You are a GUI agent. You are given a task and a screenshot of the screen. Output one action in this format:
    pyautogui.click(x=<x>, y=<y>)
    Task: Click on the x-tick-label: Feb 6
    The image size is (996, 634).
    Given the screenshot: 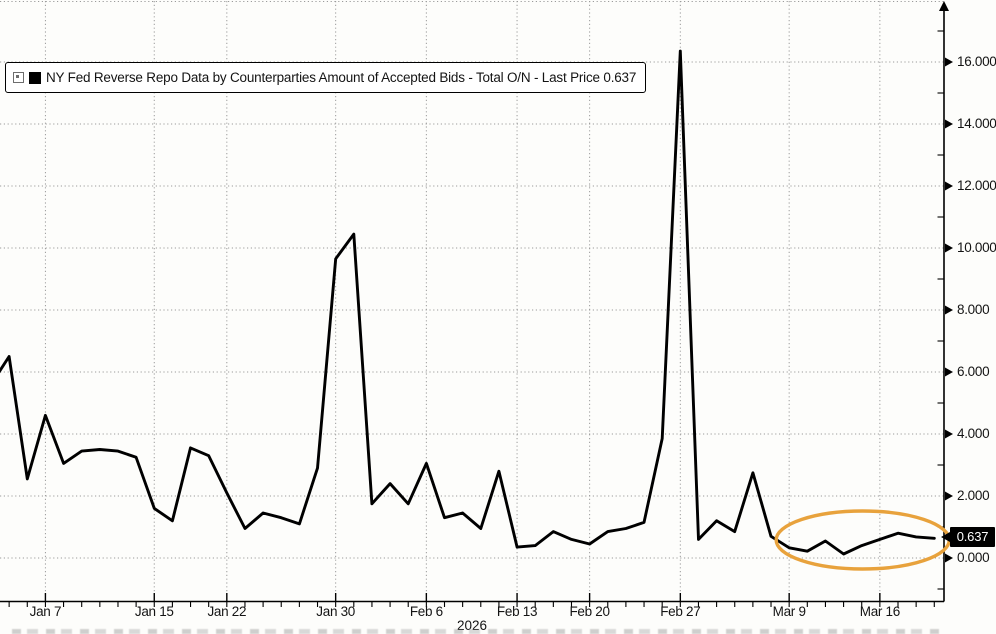 What is the action you would take?
    pyautogui.click(x=426, y=611)
    